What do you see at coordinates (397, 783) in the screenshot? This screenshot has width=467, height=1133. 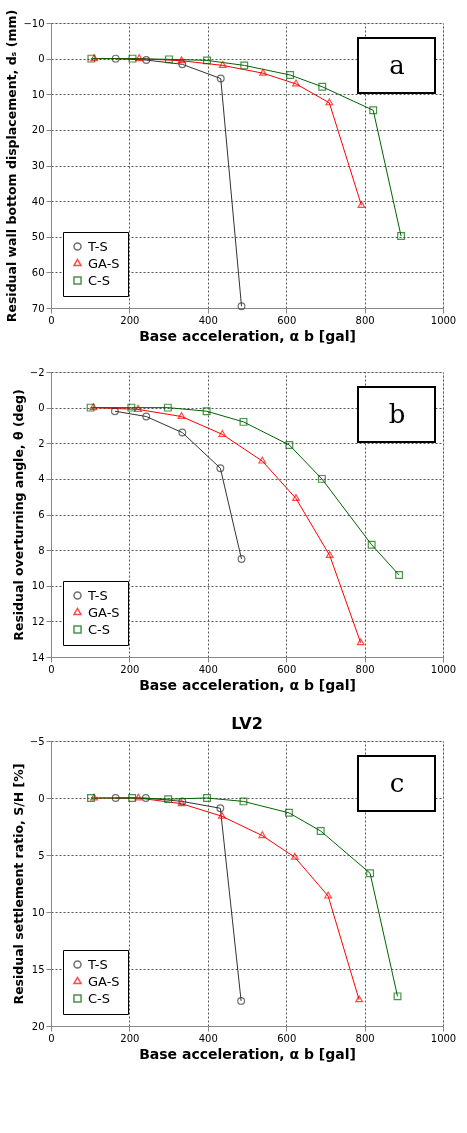 I see `annotation: c` at bounding box center [397, 783].